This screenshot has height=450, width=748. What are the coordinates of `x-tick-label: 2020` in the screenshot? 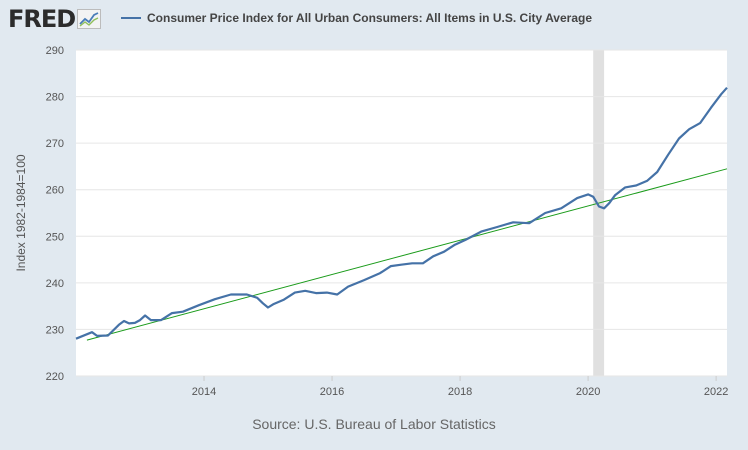 It's located at (588, 392).